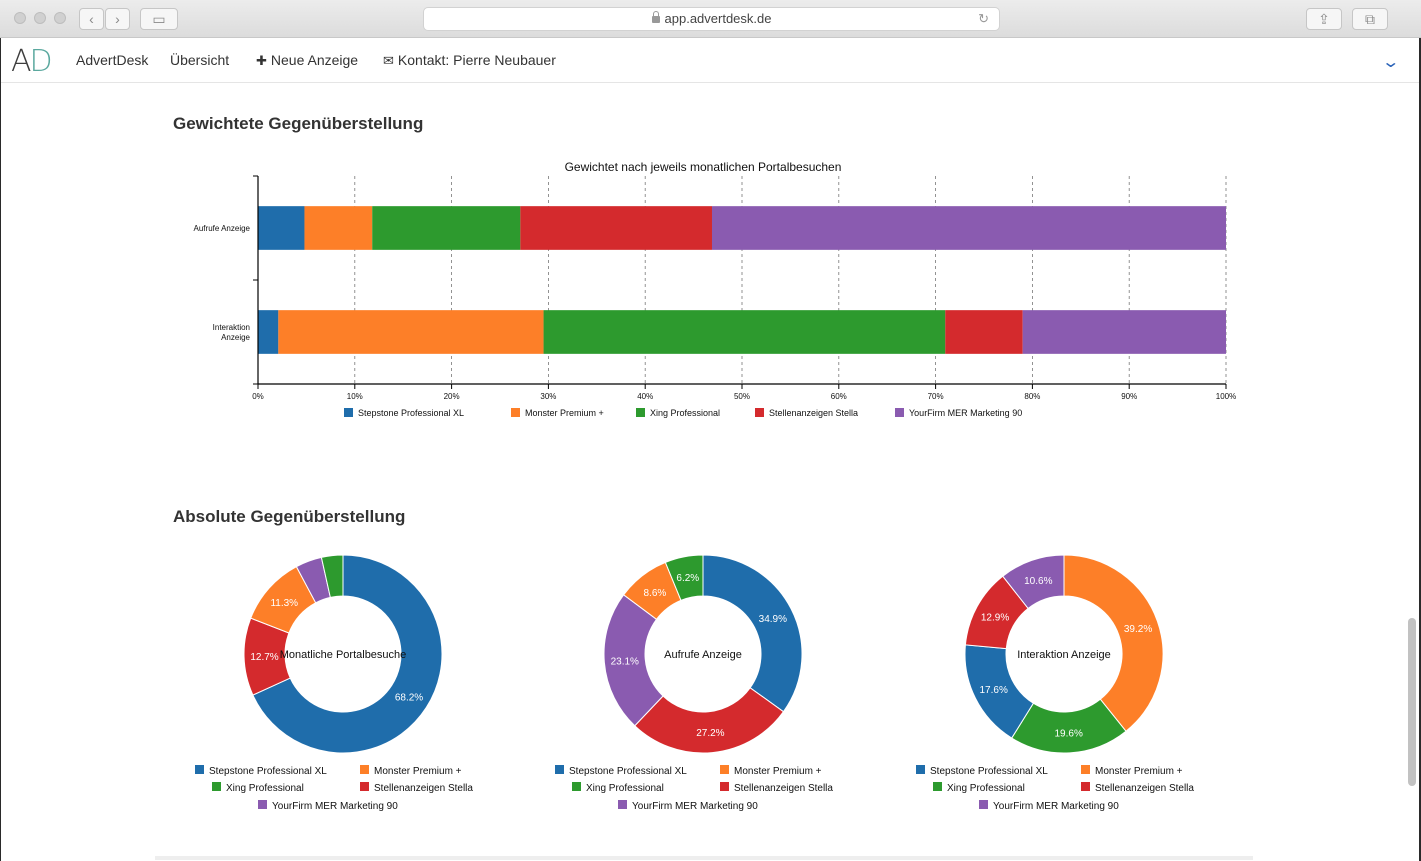  What do you see at coordinates (60, 18) in the screenshot?
I see `zoom-window-button` at bounding box center [60, 18].